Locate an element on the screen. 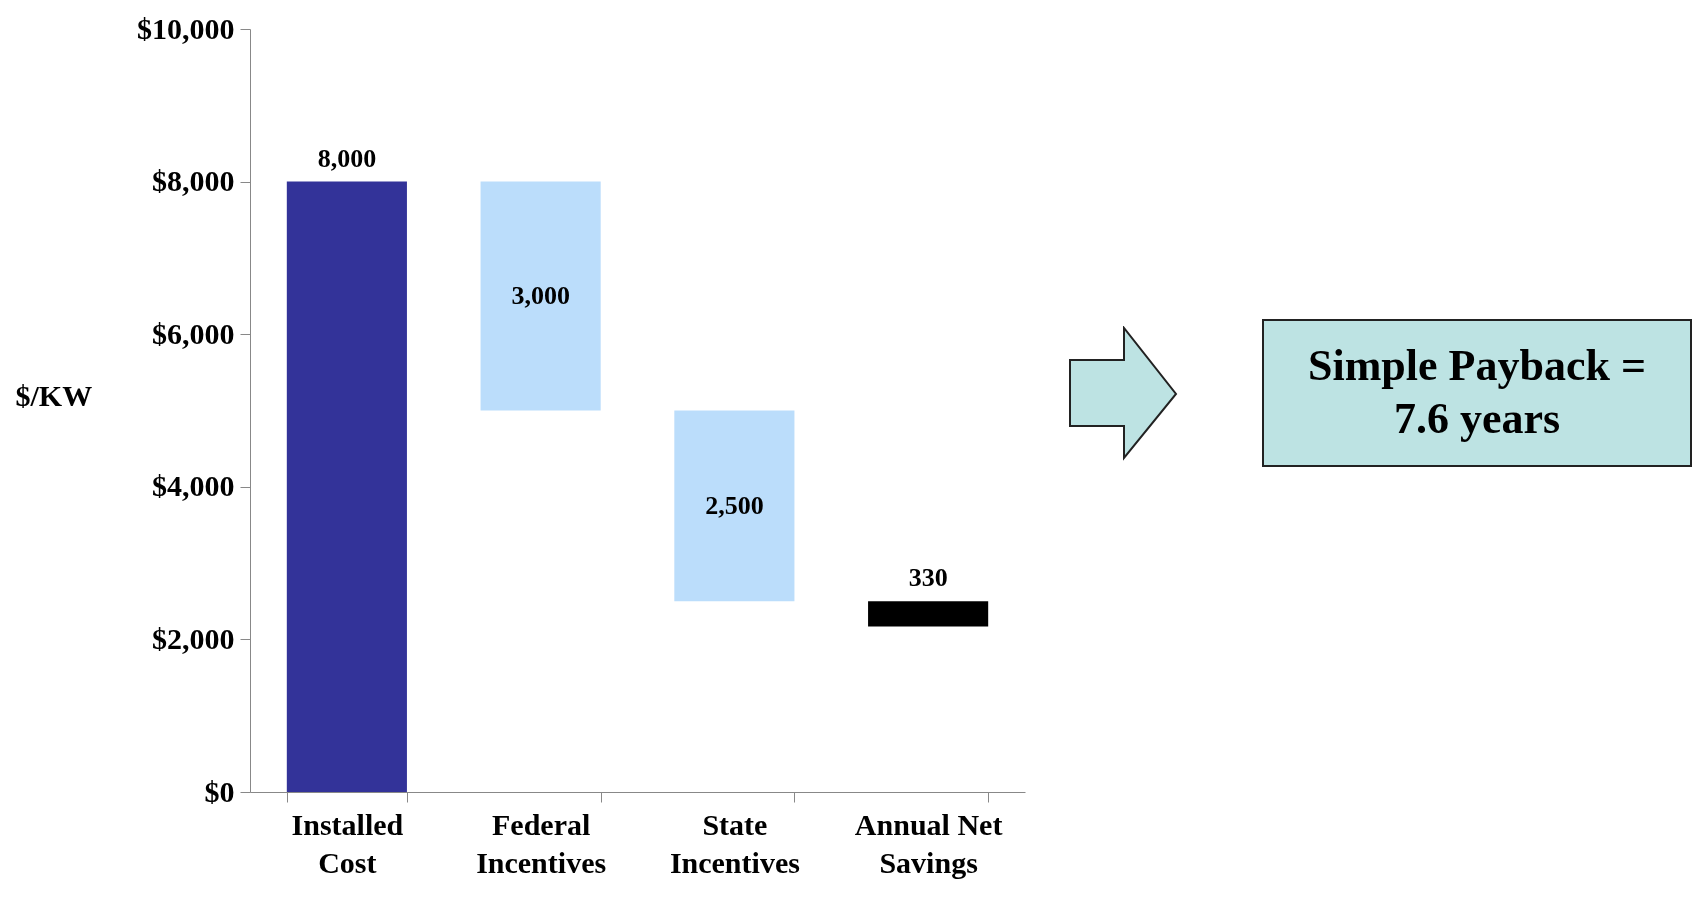  y-tick-label: $6,000 is located at coordinates (193, 333).